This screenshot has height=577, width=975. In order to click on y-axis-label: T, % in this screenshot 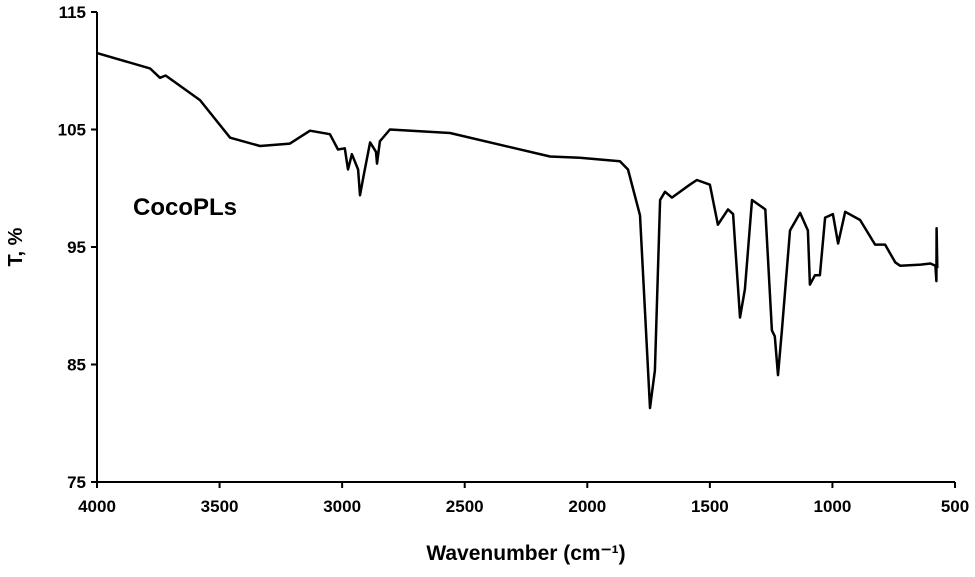, I will do `click(16, 246)`.